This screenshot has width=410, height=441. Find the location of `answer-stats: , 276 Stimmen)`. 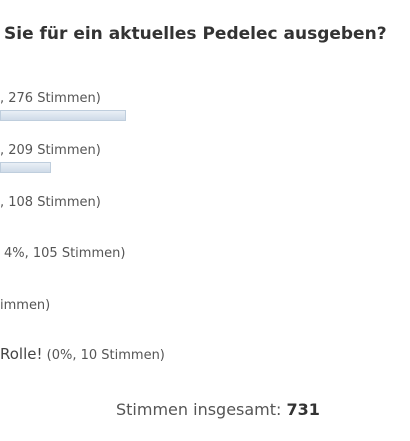

answer-stats: , 276 Stimmen) is located at coordinates (50, 98).